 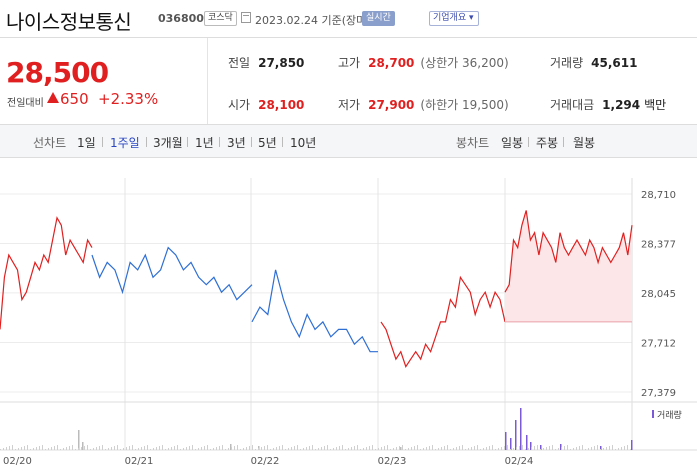 What do you see at coordinates (265, 461) in the screenshot?
I see `x-tick-label: 02/22` at bounding box center [265, 461].